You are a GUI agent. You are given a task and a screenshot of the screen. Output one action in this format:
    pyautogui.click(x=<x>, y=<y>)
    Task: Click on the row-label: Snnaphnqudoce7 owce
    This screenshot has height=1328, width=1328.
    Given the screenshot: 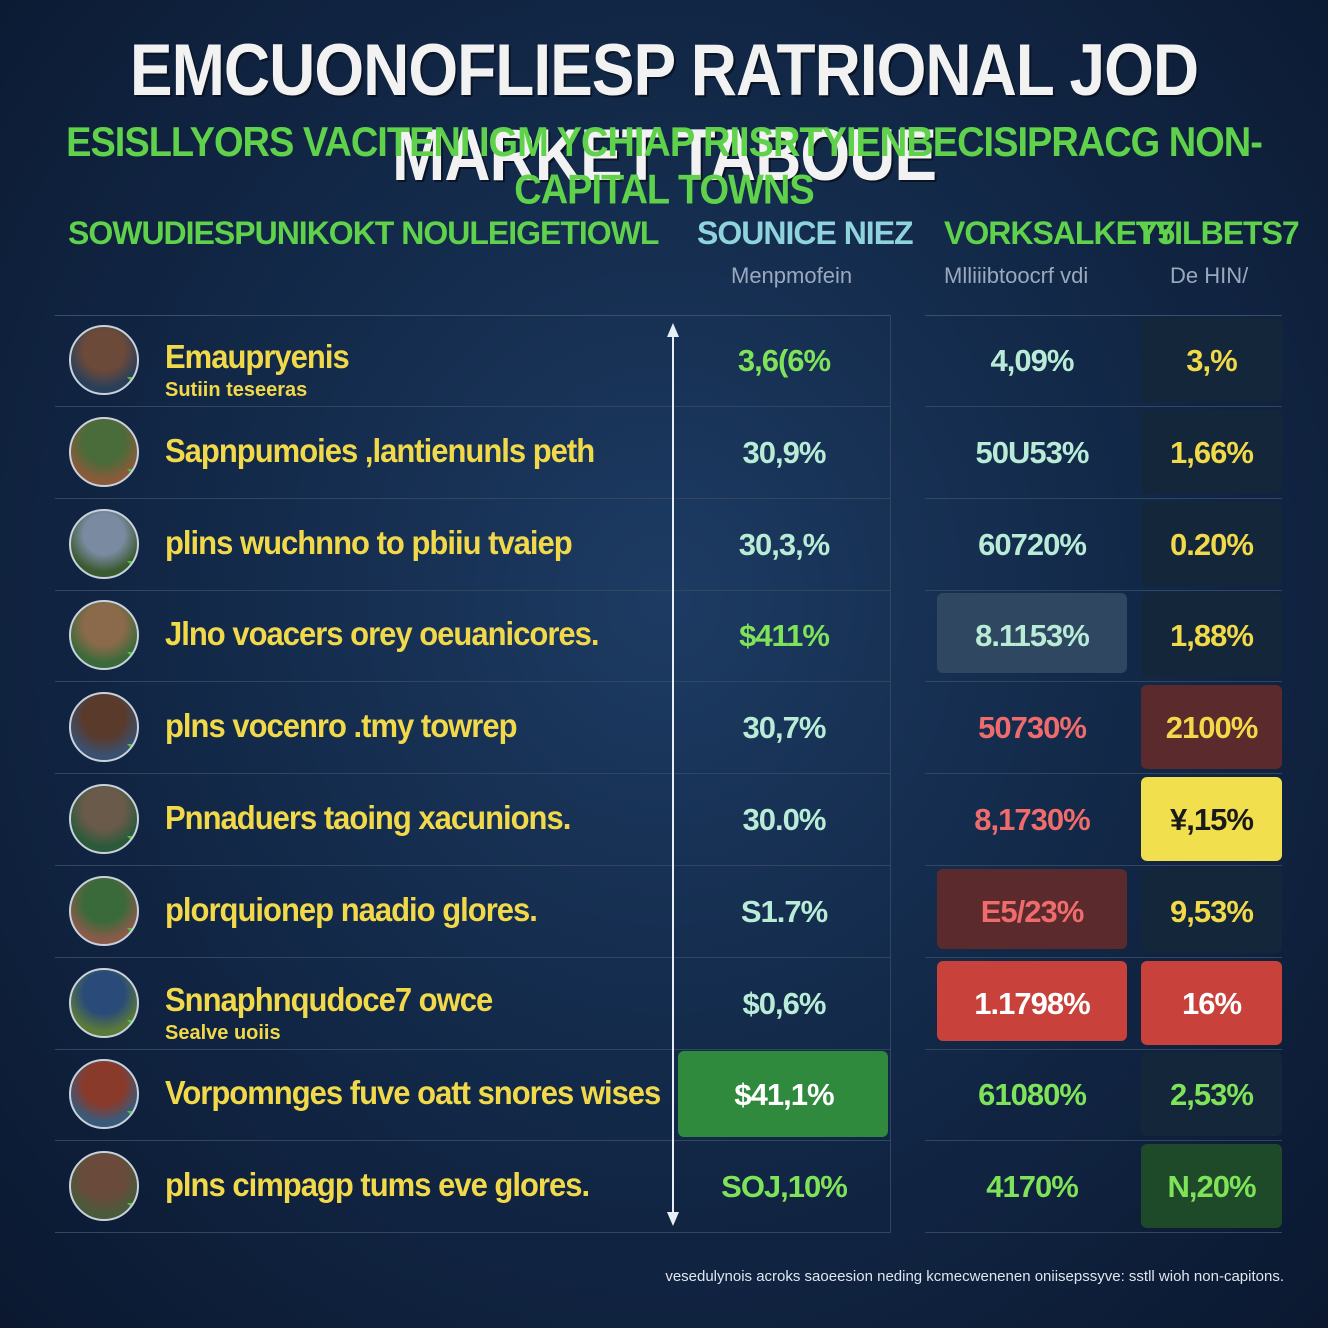 What is the action you would take?
    pyautogui.click(x=329, y=999)
    